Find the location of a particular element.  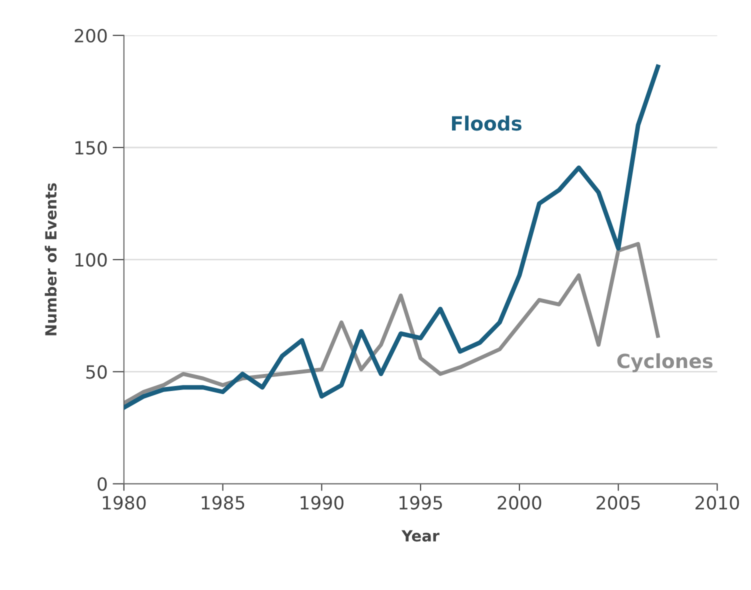

x-axis-title: Year is located at coordinates (420, 536).